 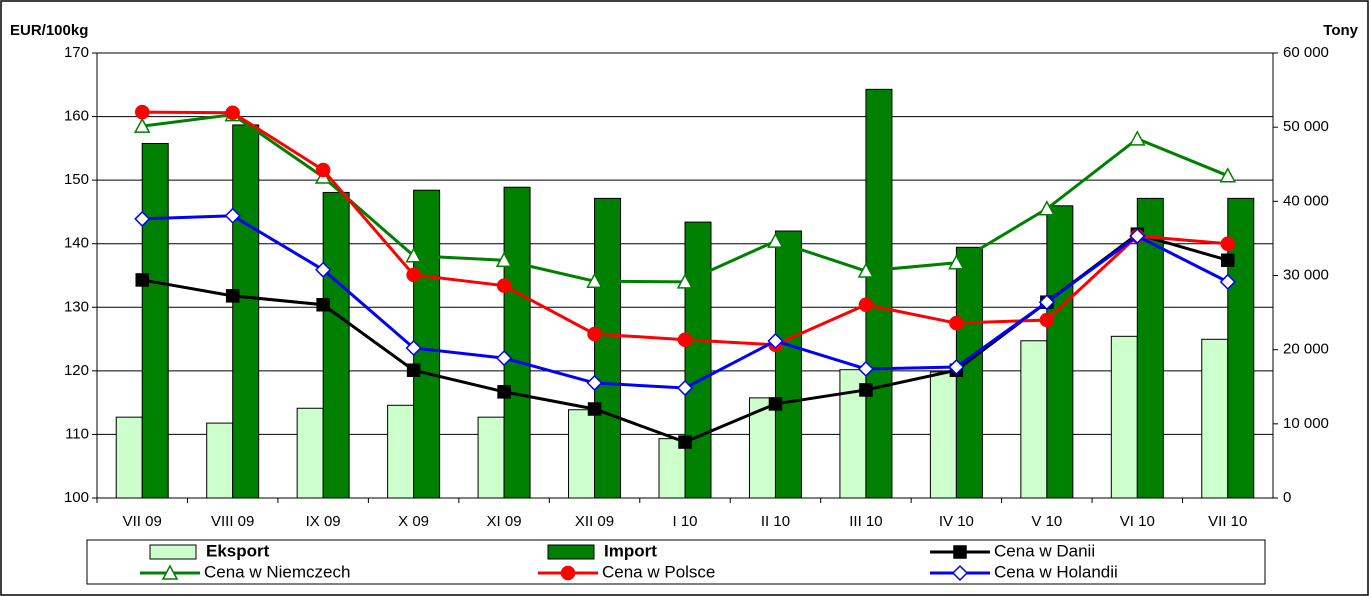 I want to click on y-tick-label: 110, so click(x=77, y=433).